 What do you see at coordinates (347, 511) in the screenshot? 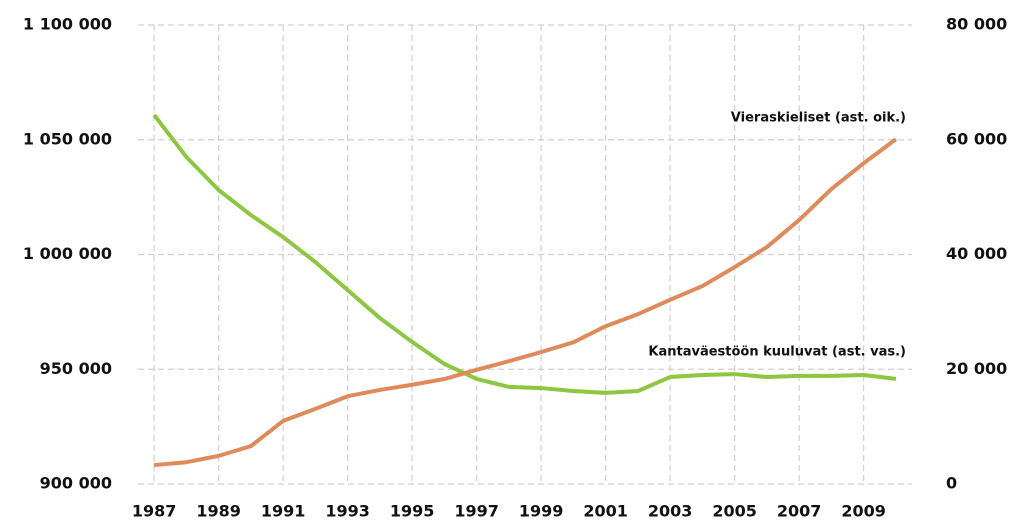
I see `x-tick-label: 1993` at bounding box center [347, 511].